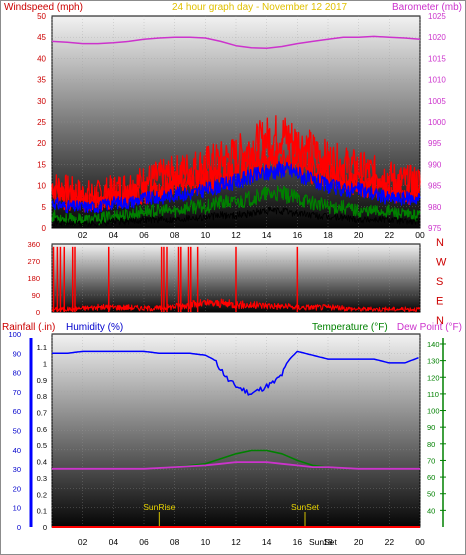  Describe the element at coordinates (42, 396) in the screenshot. I see `rain-tick-label: 0.8` at that location.